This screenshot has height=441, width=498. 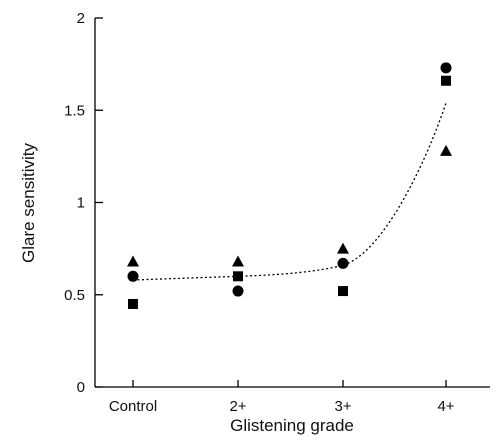 What do you see at coordinates (133, 406) in the screenshot?
I see `x-tick-label: Control` at bounding box center [133, 406].